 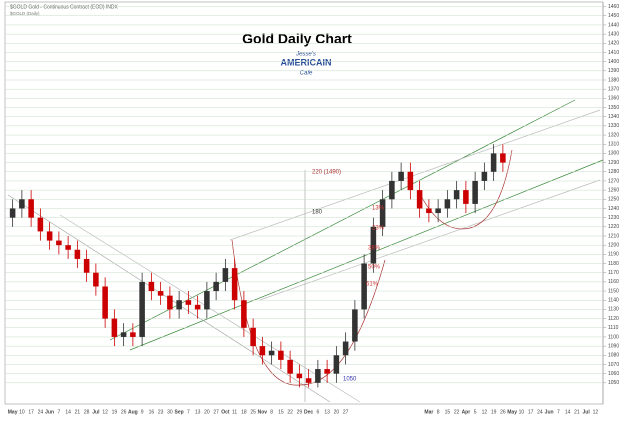 I want to click on y-tick-label: 1400, so click(x=613, y=62).